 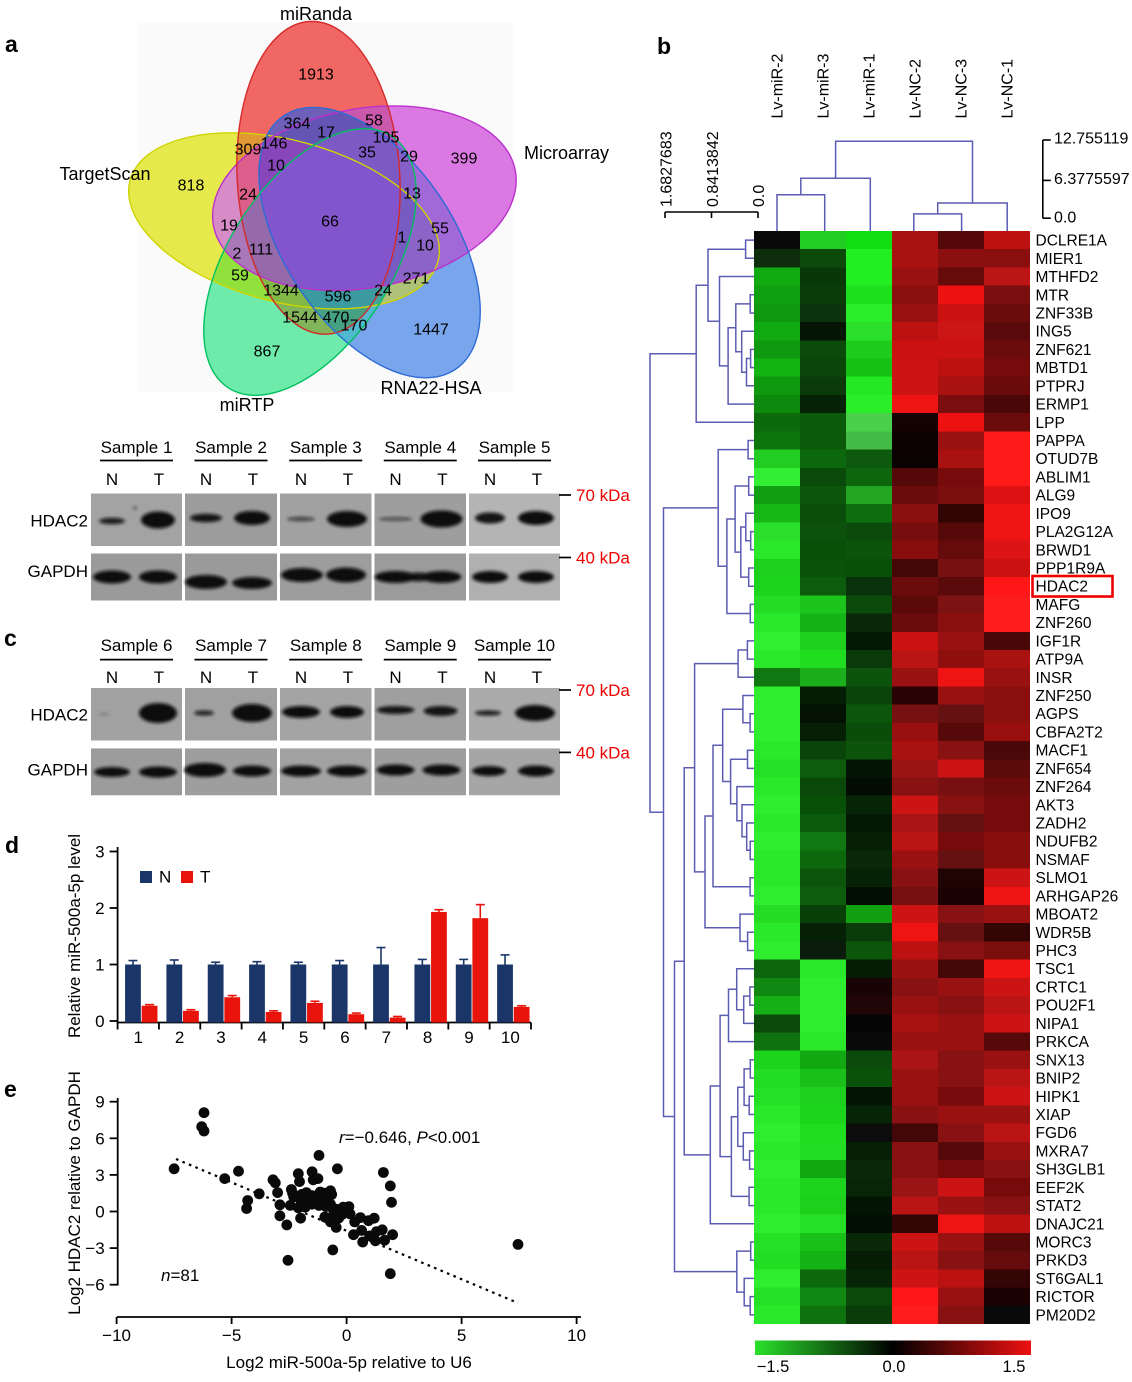 What do you see at coordinates (464, 159) in the screenshot?
I see `svg-text: 399` at bounding box center [464, 159].